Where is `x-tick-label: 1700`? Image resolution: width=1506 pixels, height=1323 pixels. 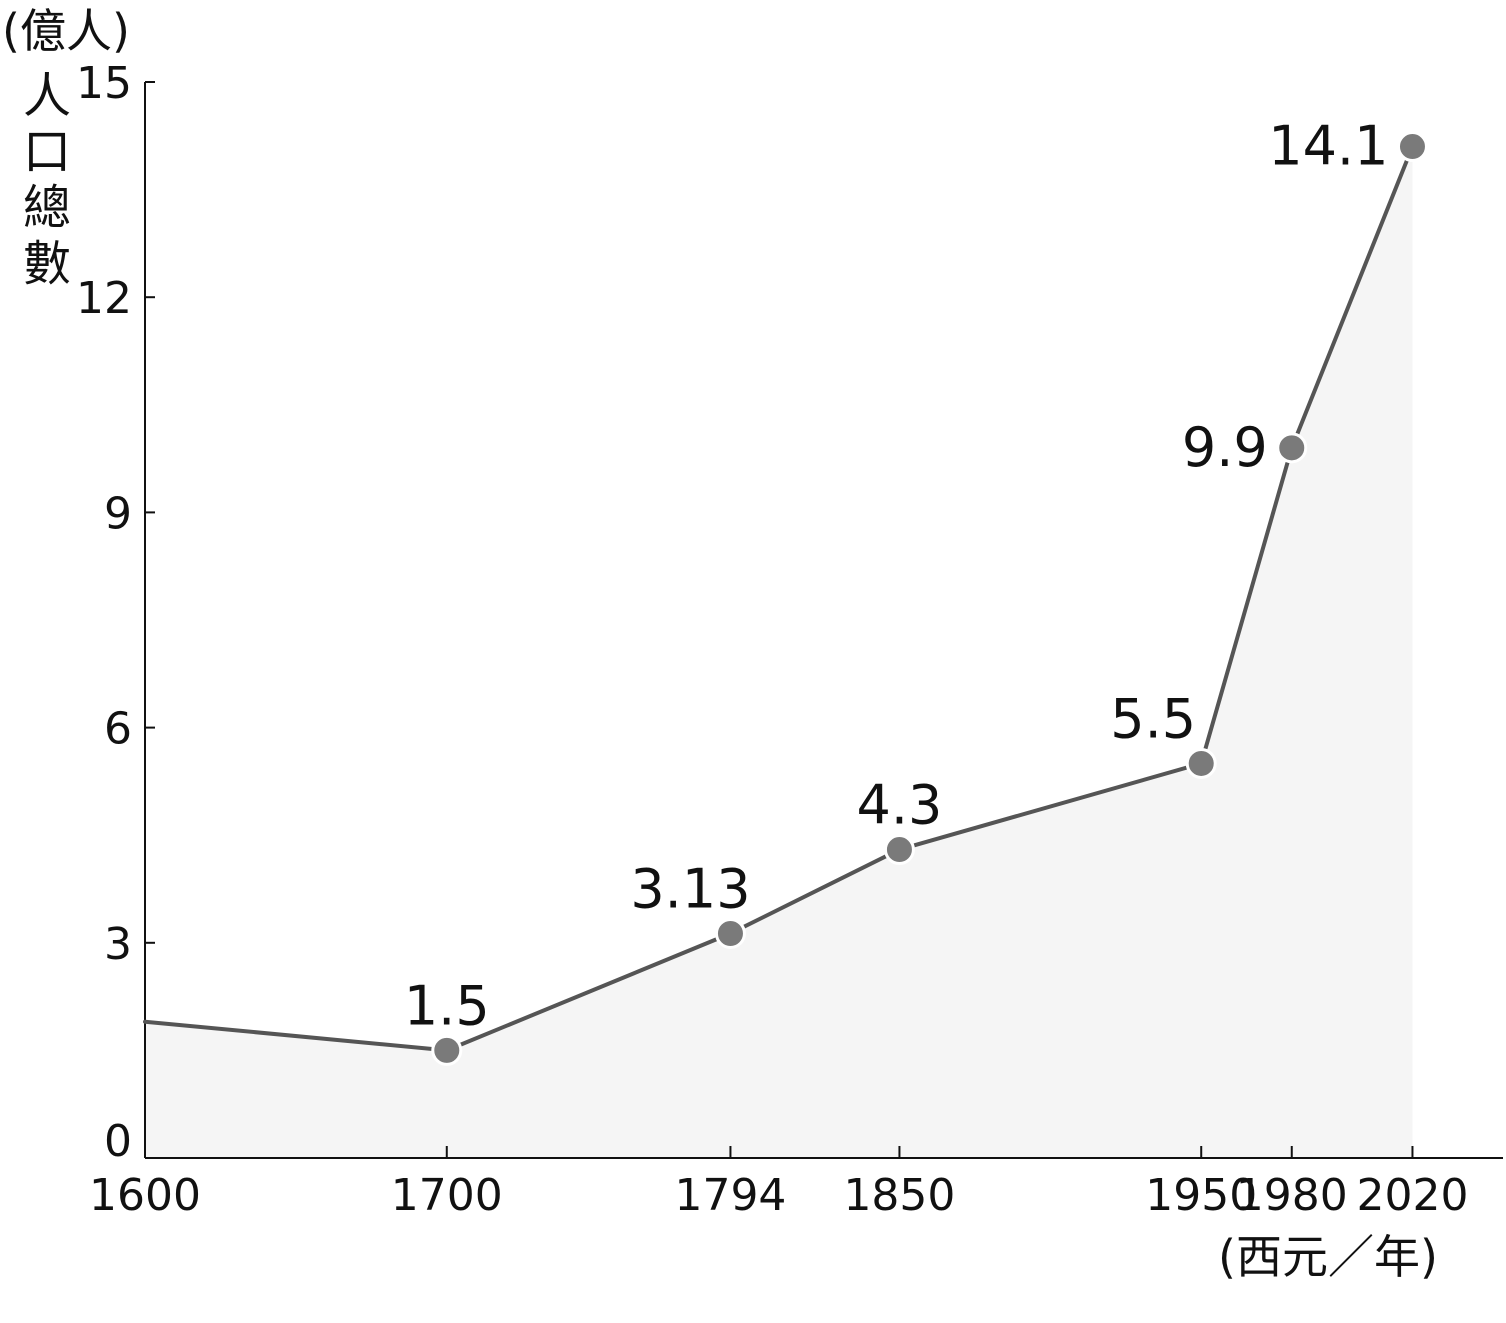
x-tick-label: 1700 is located at coordinates (447, 1195).